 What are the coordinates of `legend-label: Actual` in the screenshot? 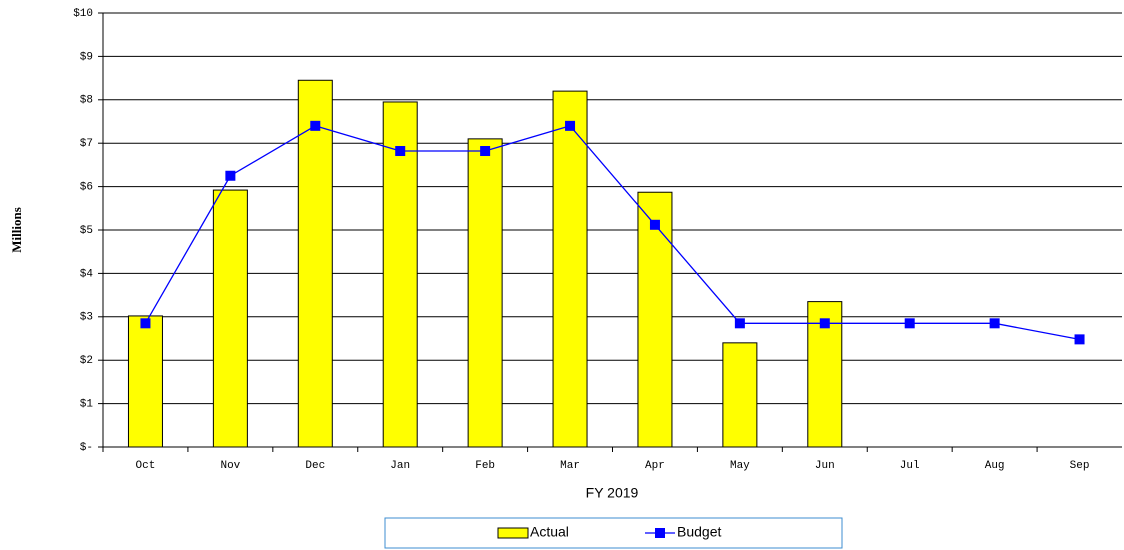 It's located at (549, 532).